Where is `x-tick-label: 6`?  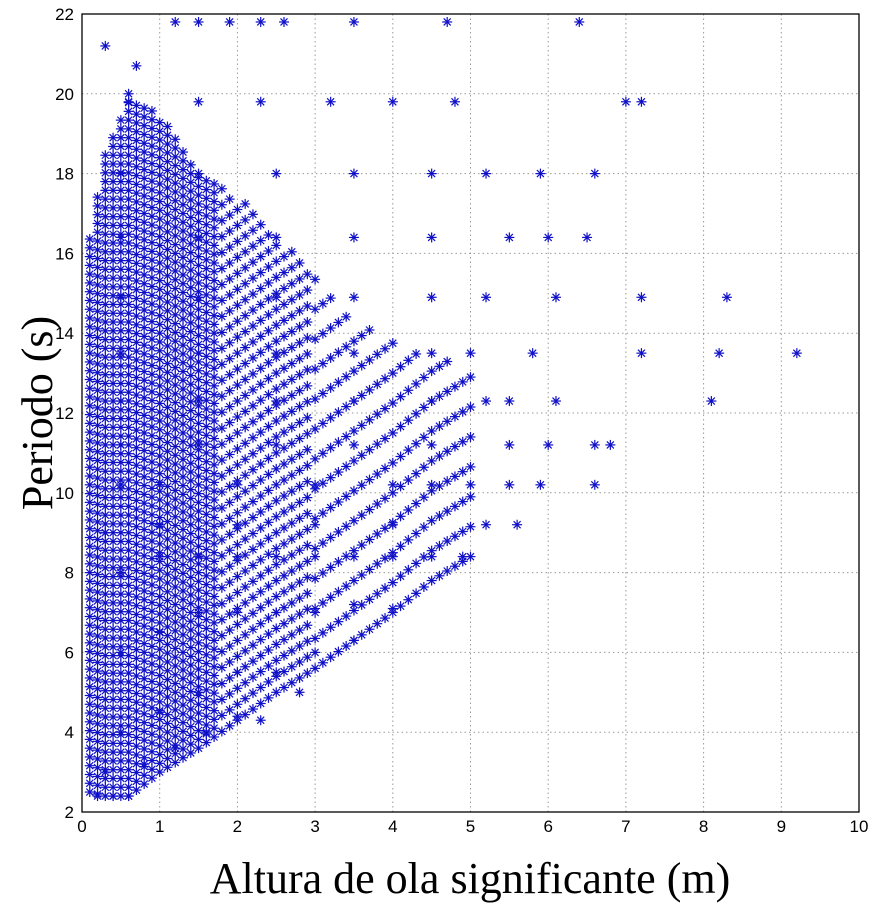 x-tick-label: 6 is located at coordinates (547, 826).